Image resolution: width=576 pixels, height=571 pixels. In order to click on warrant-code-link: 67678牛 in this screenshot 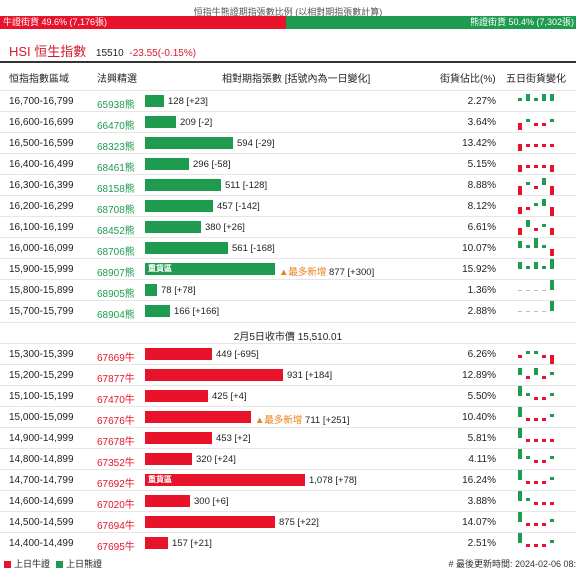, I will do `click(116, 442)`.